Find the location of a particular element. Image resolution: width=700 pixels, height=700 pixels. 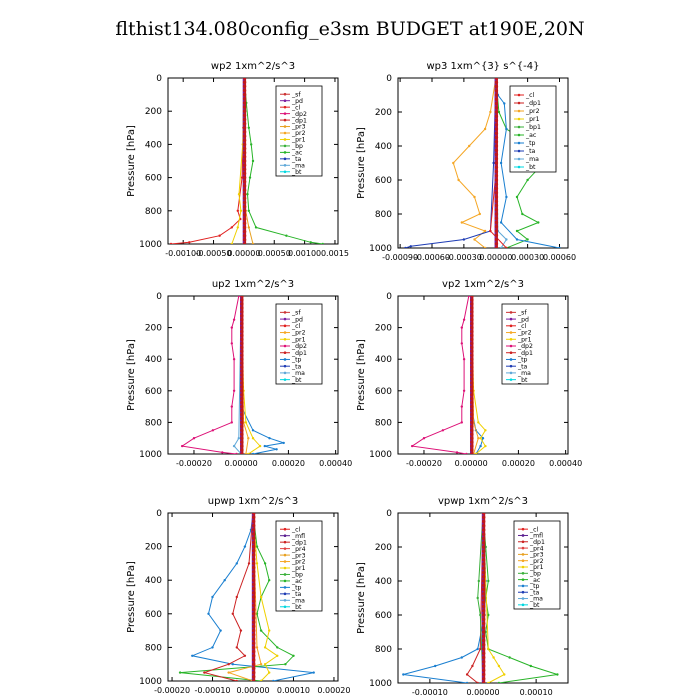

y-axis-label: Pressure [hPa] is located at coordinates (361, 598).